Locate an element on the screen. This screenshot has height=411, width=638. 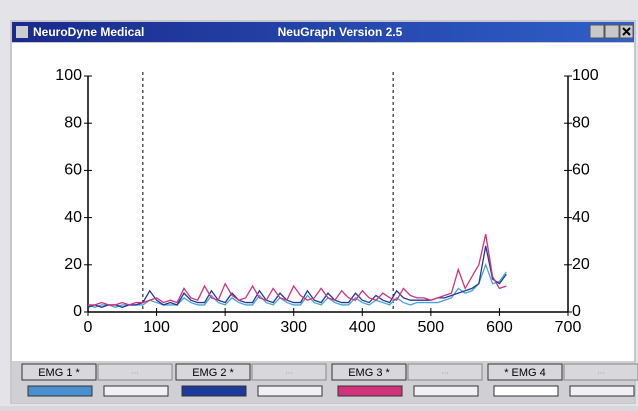
minimize-button is located at coordinates (597, 31).